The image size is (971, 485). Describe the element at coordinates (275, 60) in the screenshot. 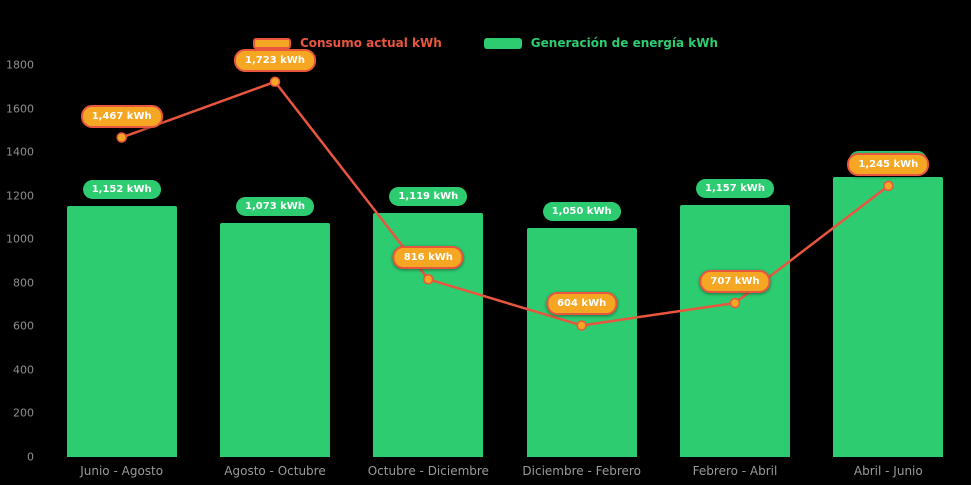

I see `consumption-value-label: 1,723 kWh` at that location.